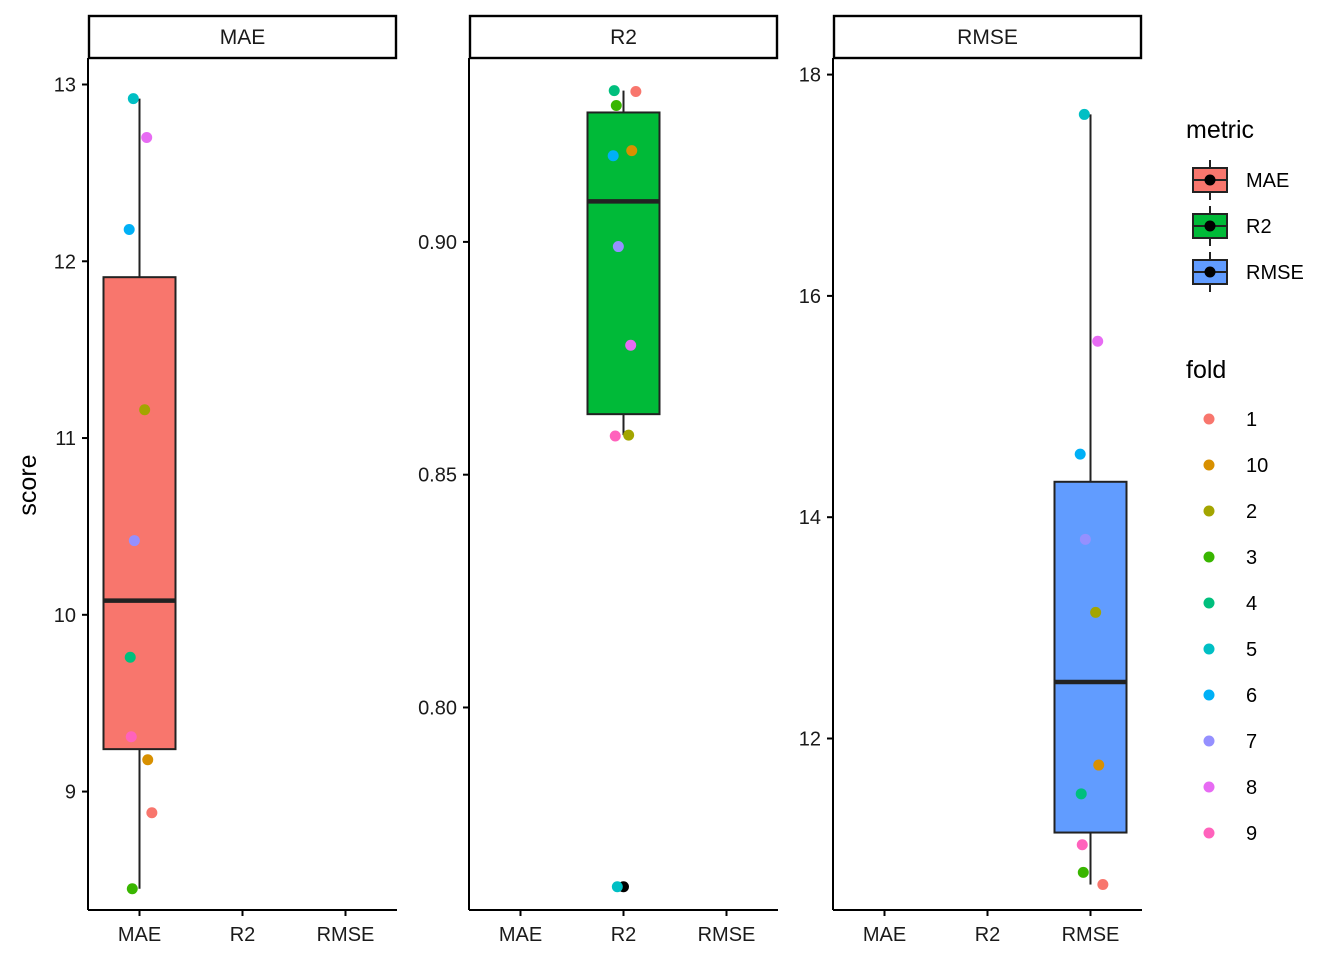 Image resolution: width=1344 pixels, height=960 pixels. What do you see at coordinates (65, 616) in the screenshot?
I see `y-tick-label: 10` at bounding box center [65, 616].